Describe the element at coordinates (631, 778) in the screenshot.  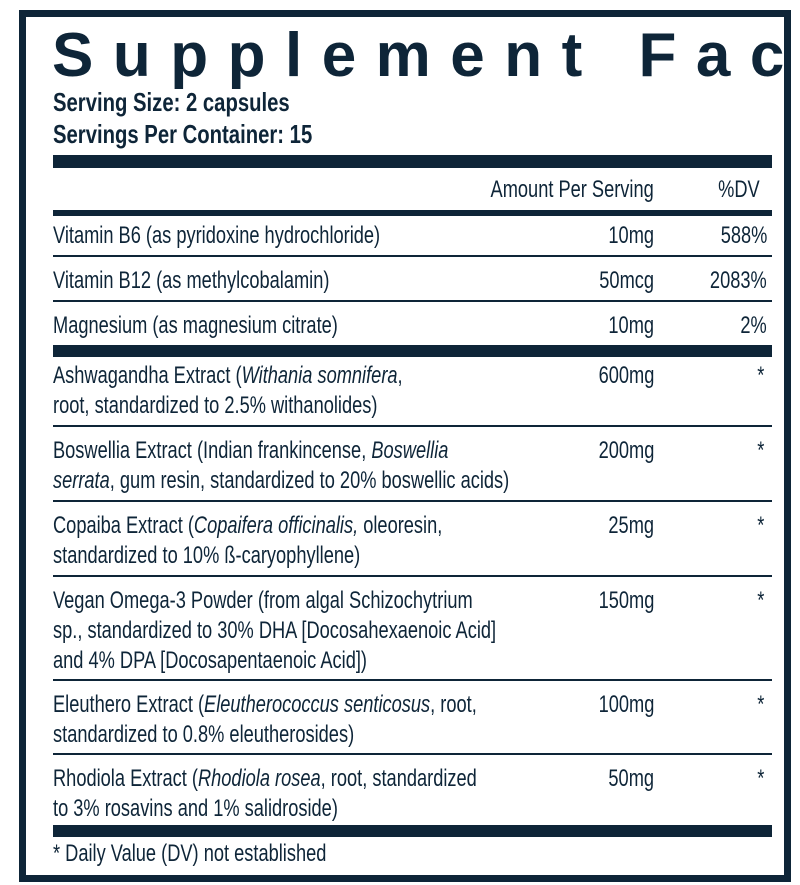
I see `ingredient-amount: 50mg` at that location.